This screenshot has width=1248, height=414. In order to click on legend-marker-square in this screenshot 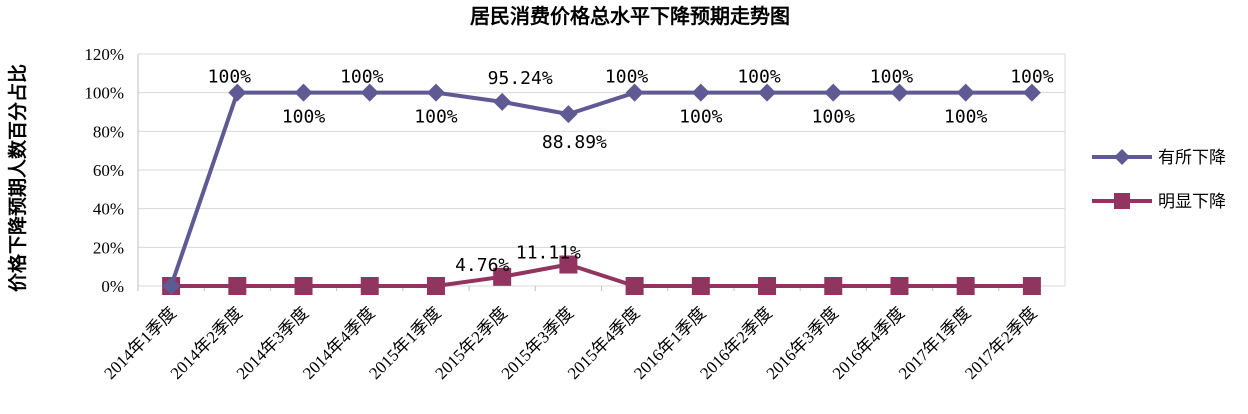, I will do `click(1122, 201)`.